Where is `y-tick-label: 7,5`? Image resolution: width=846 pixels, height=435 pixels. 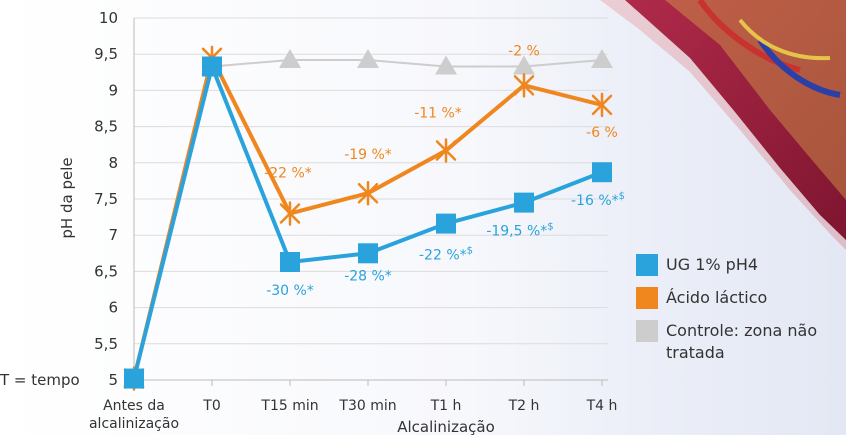 y-tick-label: 7,5 is located at coordinates (106, 199).